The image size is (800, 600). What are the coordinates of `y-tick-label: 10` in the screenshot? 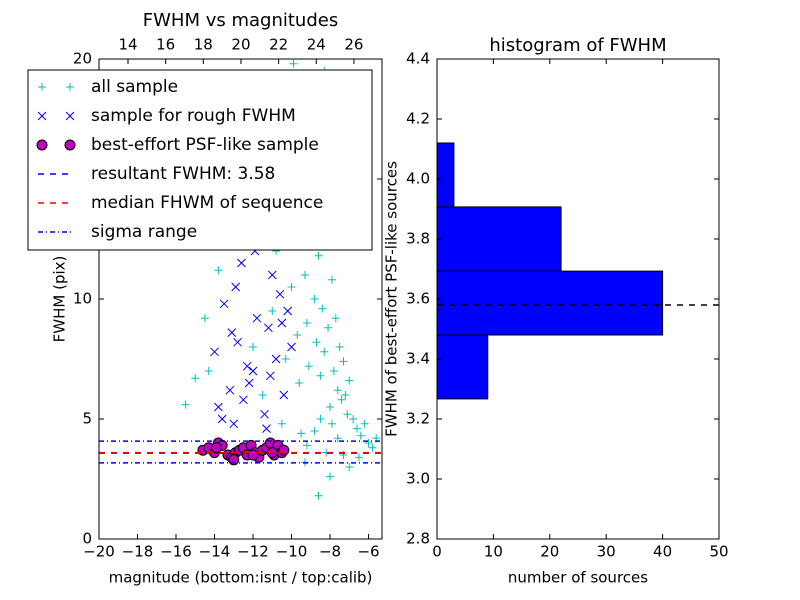 It's located at (82, 299).